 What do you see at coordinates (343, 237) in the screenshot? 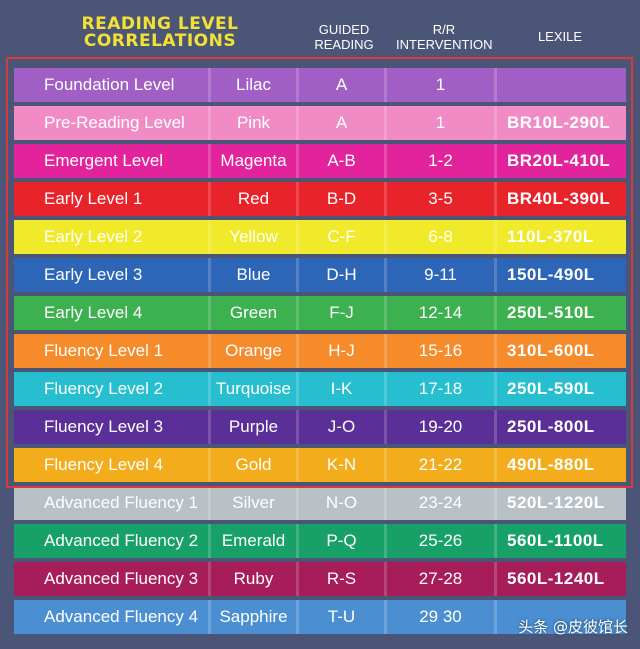
I see `guided-reading-cell: C-F` at bounding box center [343, 237].